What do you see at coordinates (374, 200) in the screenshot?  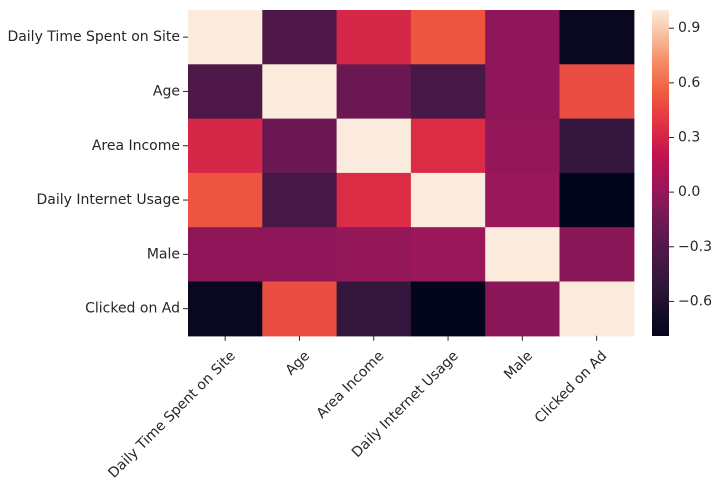 I see `heatmap-cell-daily-internet-usage-area-income` at bounding box center [374, 200].